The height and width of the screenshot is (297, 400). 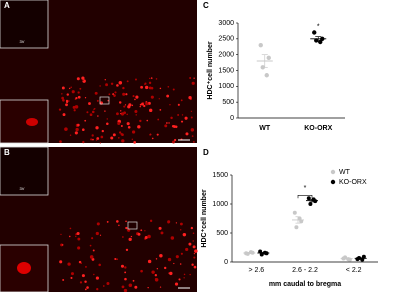 What do you see at coordinates (228, 102) in the screenshot?
I see `y-tick-label: 500` at bounding box center [228, 102].